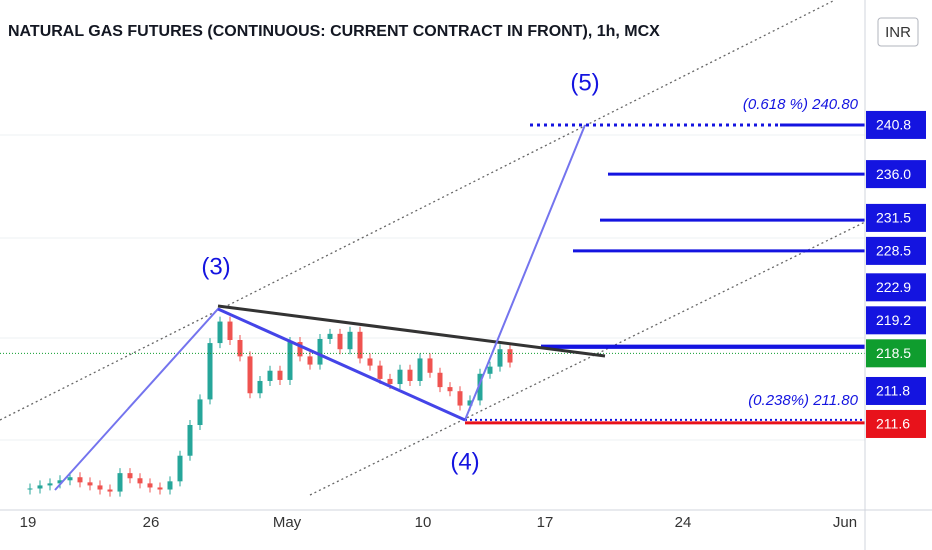 Image resolution: width=932 pixels, height=550 pixels. I want to click on currency-label: INR, so click(898, 32).